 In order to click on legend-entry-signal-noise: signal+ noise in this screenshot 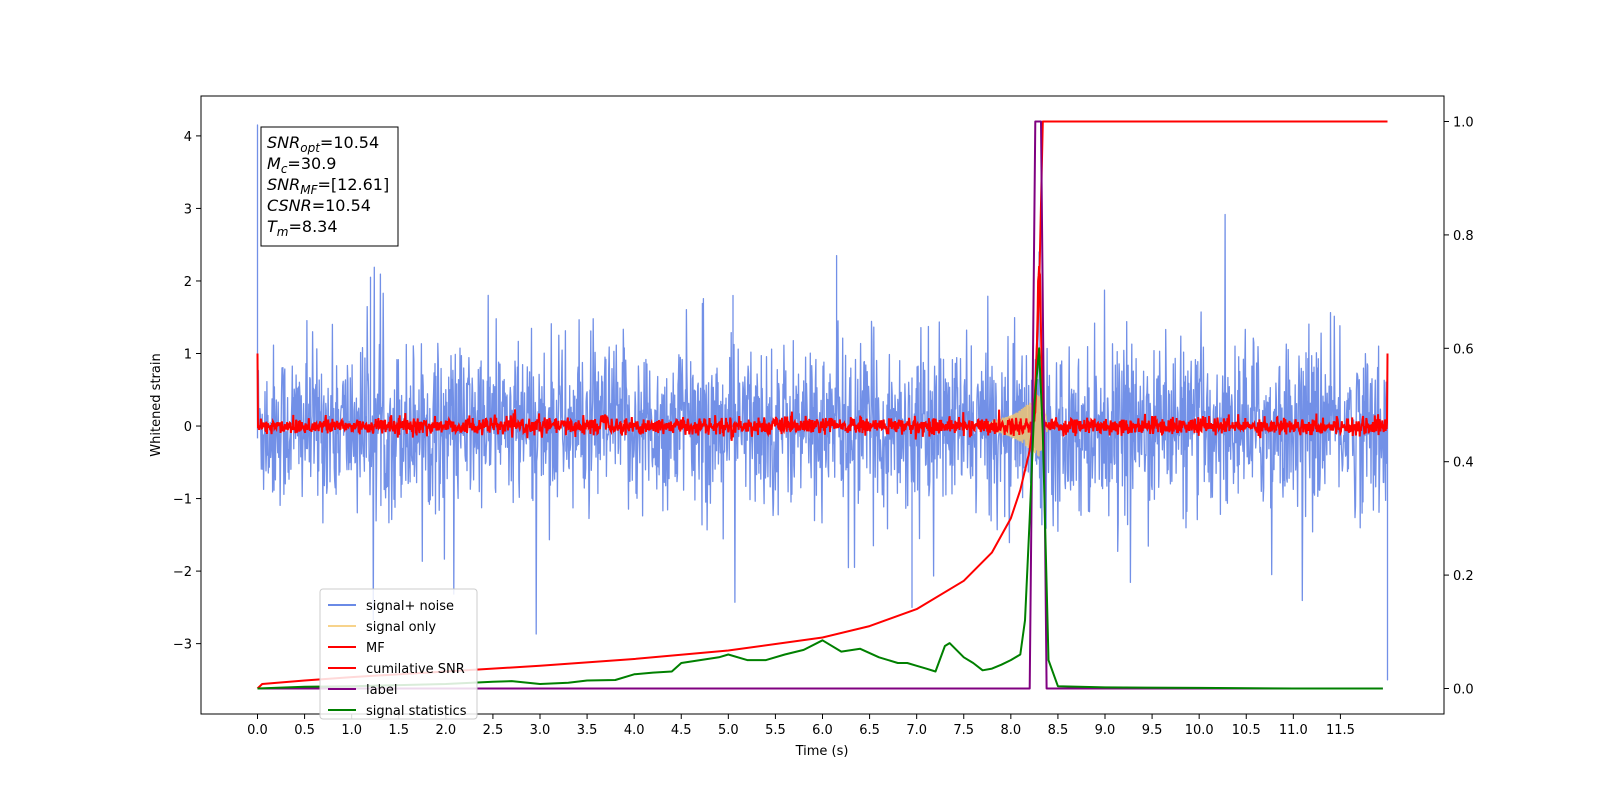, I will do `click(391, 606)`.